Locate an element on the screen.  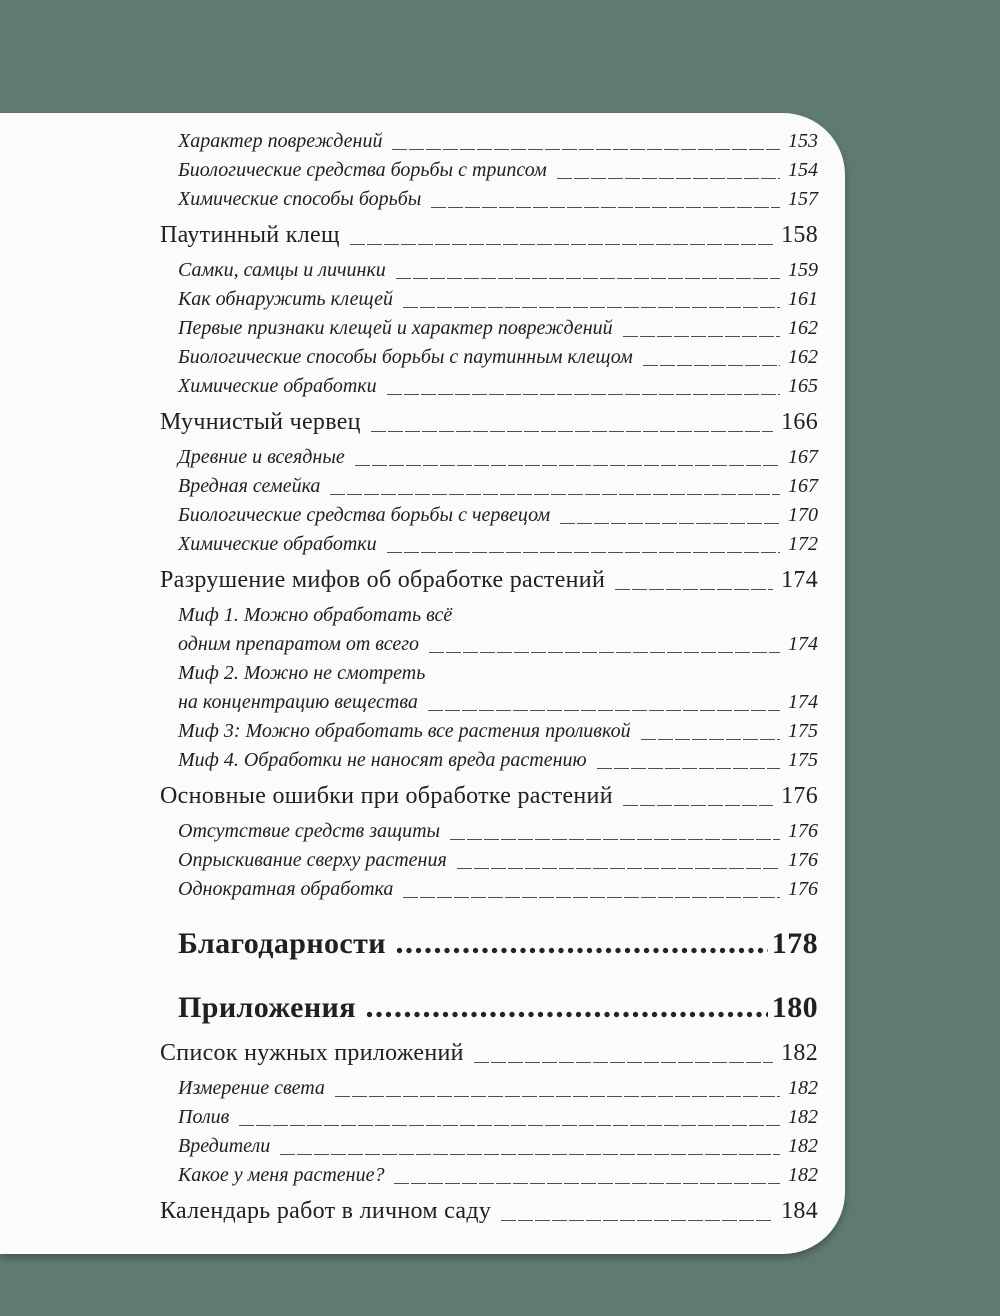
toc-entry-label: Основные ошибки при обработке растений is located at coordinates (386, 796).